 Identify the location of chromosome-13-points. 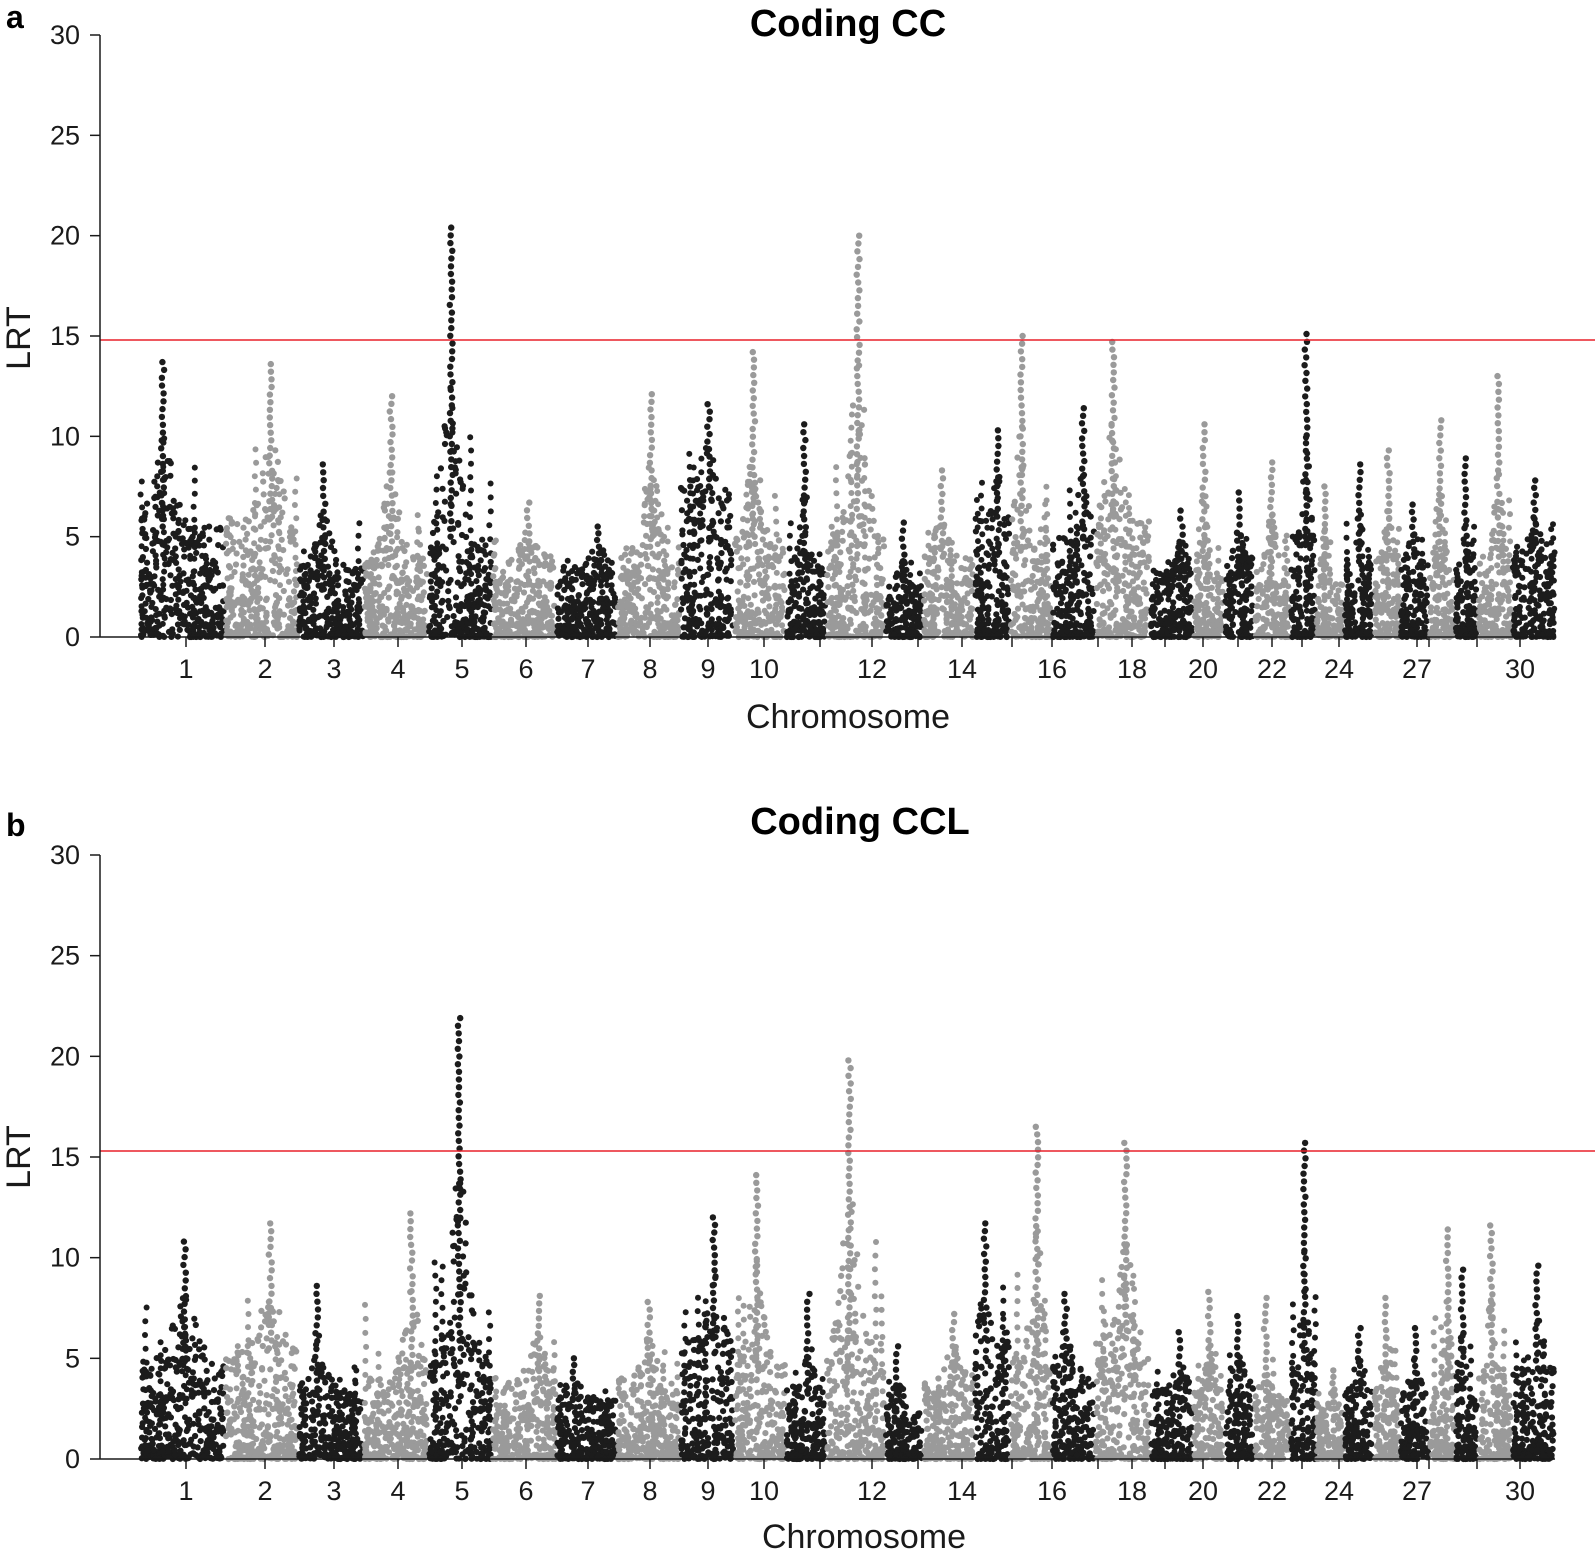
(904, 580).